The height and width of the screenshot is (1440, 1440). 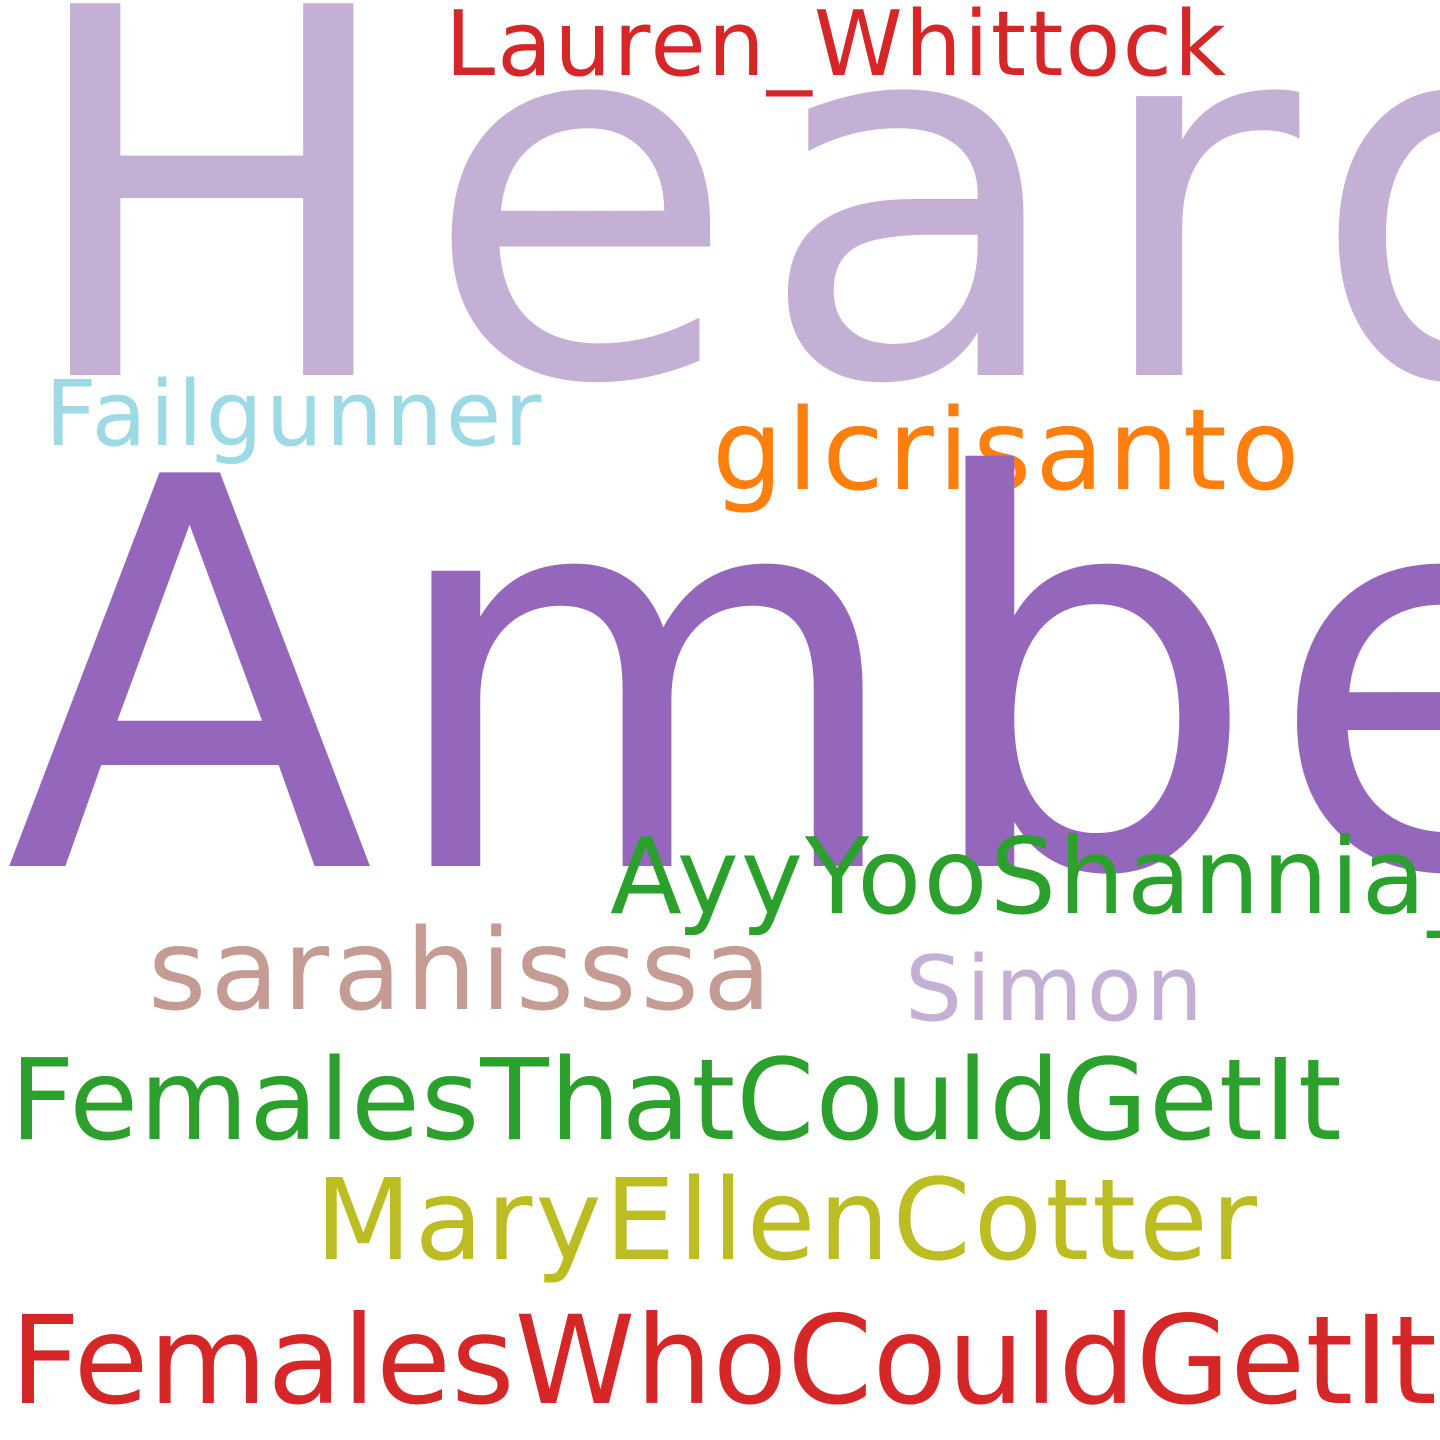 I want to click on word-failgunner: Failgunner, so click(x=295, y=414).